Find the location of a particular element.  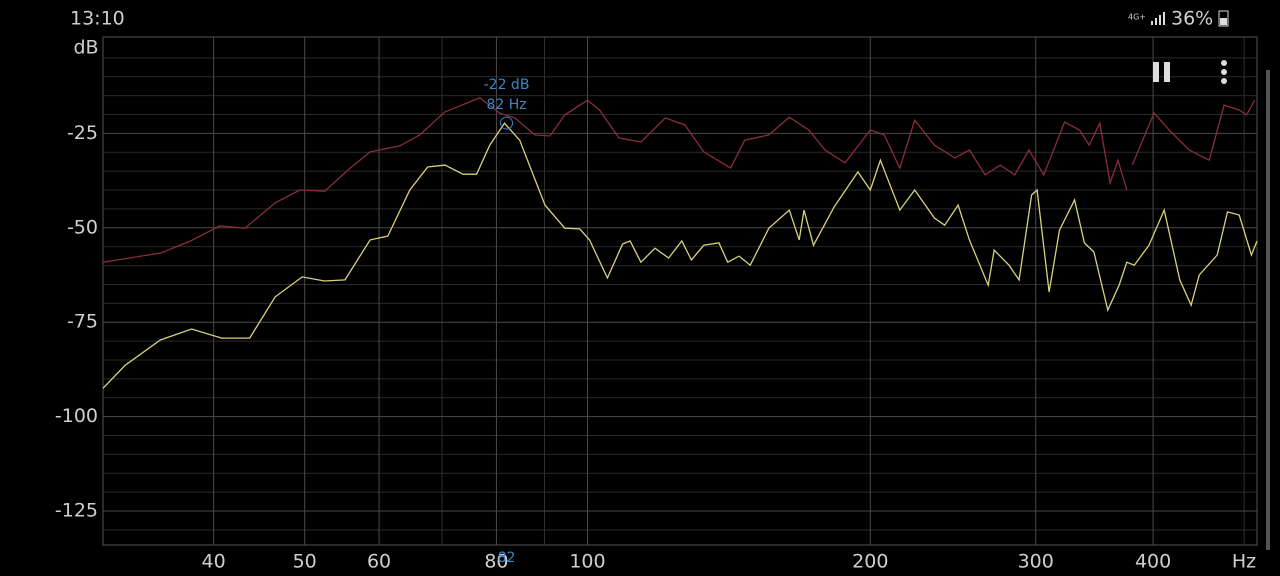

signal-icon is located at coordinates (1158, 18).